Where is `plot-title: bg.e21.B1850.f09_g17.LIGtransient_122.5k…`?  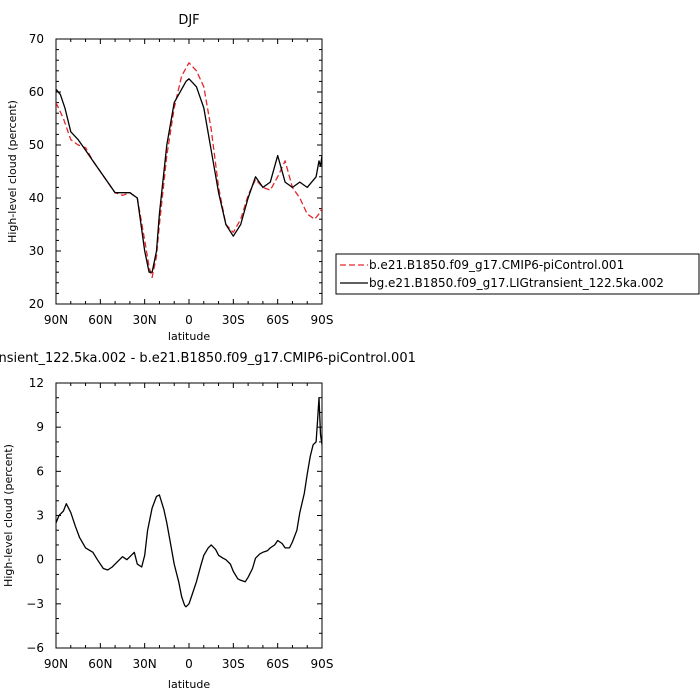
plot-title: bg.e21.B1850.f09_g17.LIGtransient_122.5k… is located at coordinates (208, 358).